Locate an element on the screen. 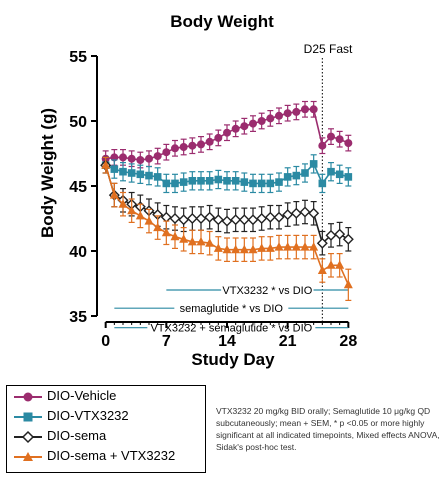 The width and height of the screenshot is (445, 478). y-tick-label: 50 is located at coordinates (78, 122).